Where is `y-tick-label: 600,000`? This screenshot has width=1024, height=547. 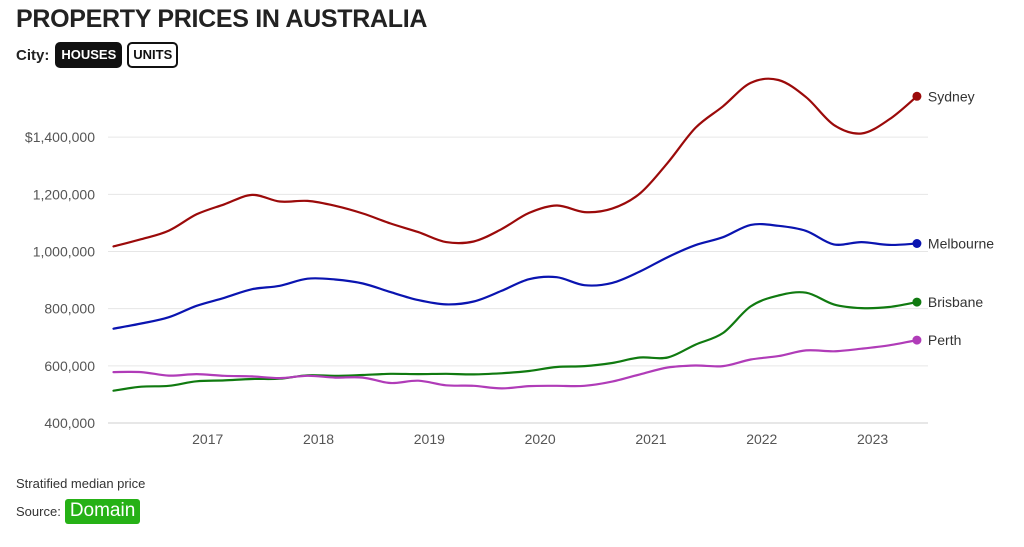
y-tick-label: 600,000 is located at coordinates (69, 366).